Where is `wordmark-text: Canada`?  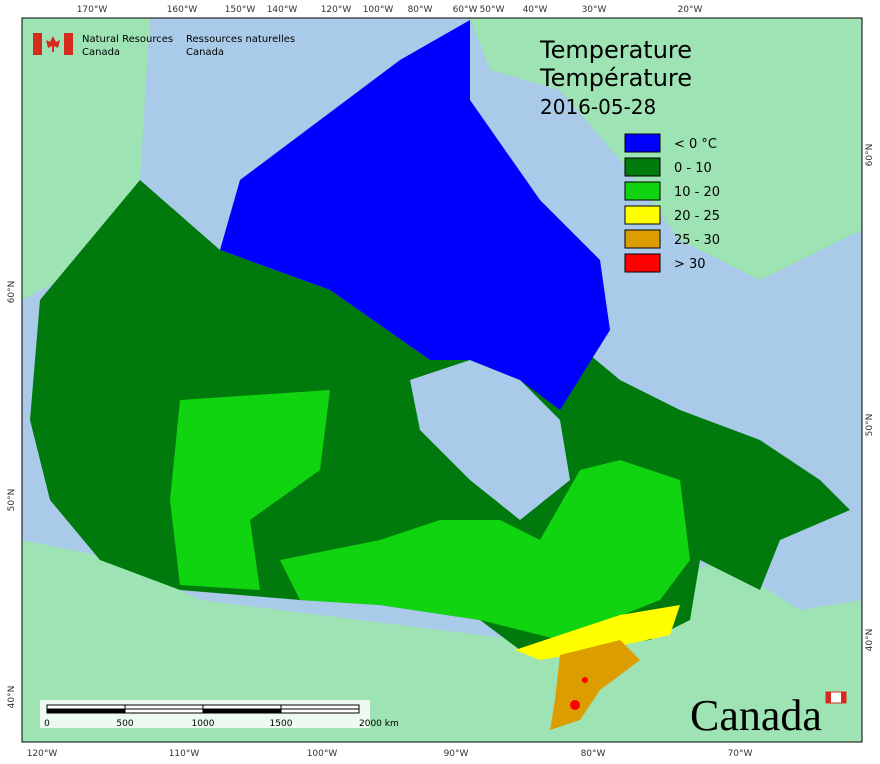
wordmark-text: Canada is located at coordinates (756, 715).